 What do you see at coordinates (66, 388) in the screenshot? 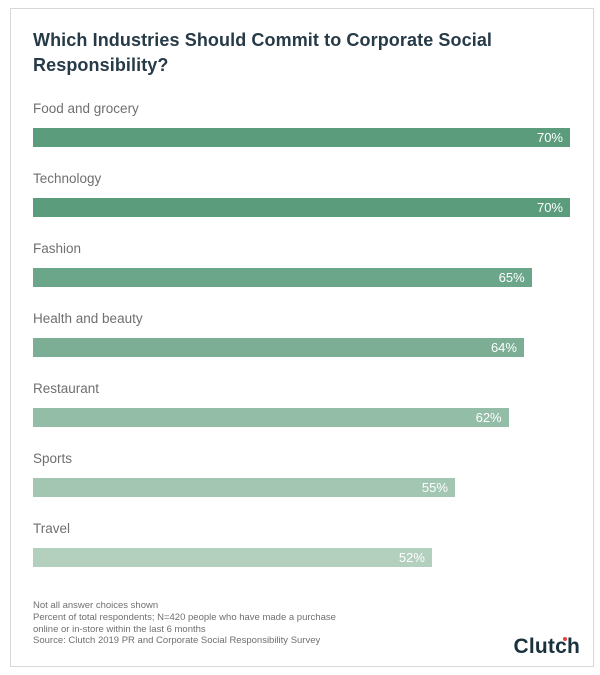
I see `category-label: Restaurant` at bounding box center [66, 388].